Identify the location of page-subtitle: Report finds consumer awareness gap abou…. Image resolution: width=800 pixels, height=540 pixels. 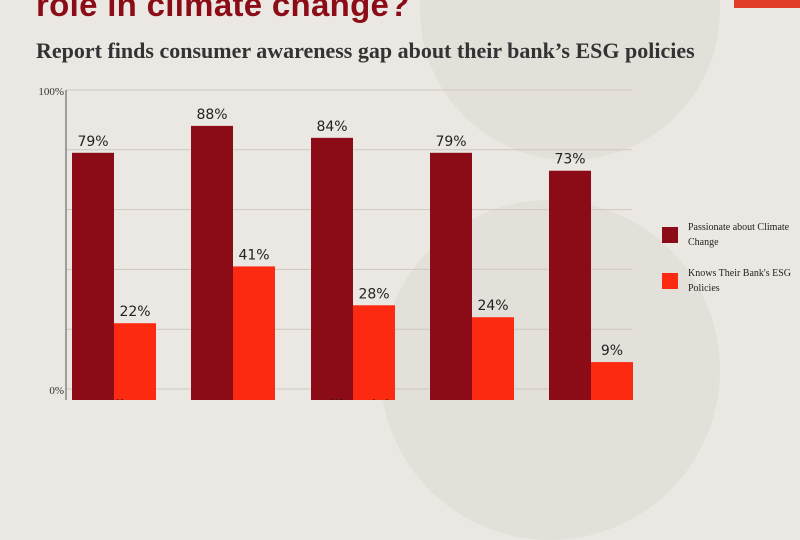
(365, 50).